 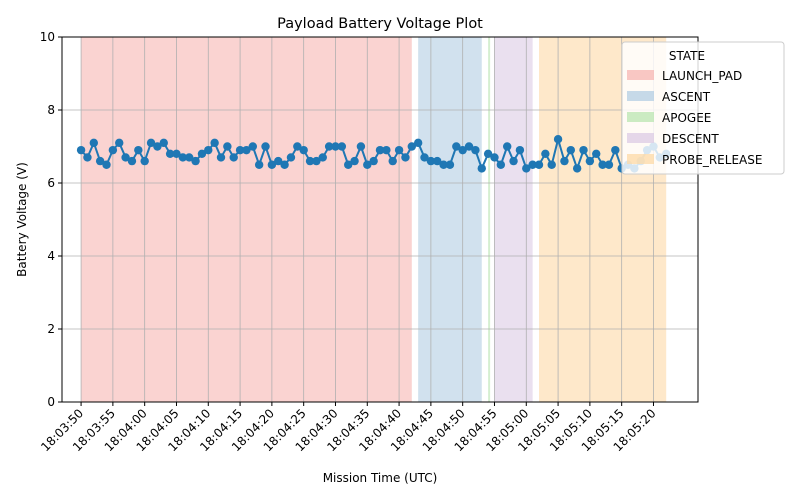 What do you see at coordinates (690, 139) in the screenshot?
I see `legend-label-descent: DESCENT` at bounding box center [690, 139].